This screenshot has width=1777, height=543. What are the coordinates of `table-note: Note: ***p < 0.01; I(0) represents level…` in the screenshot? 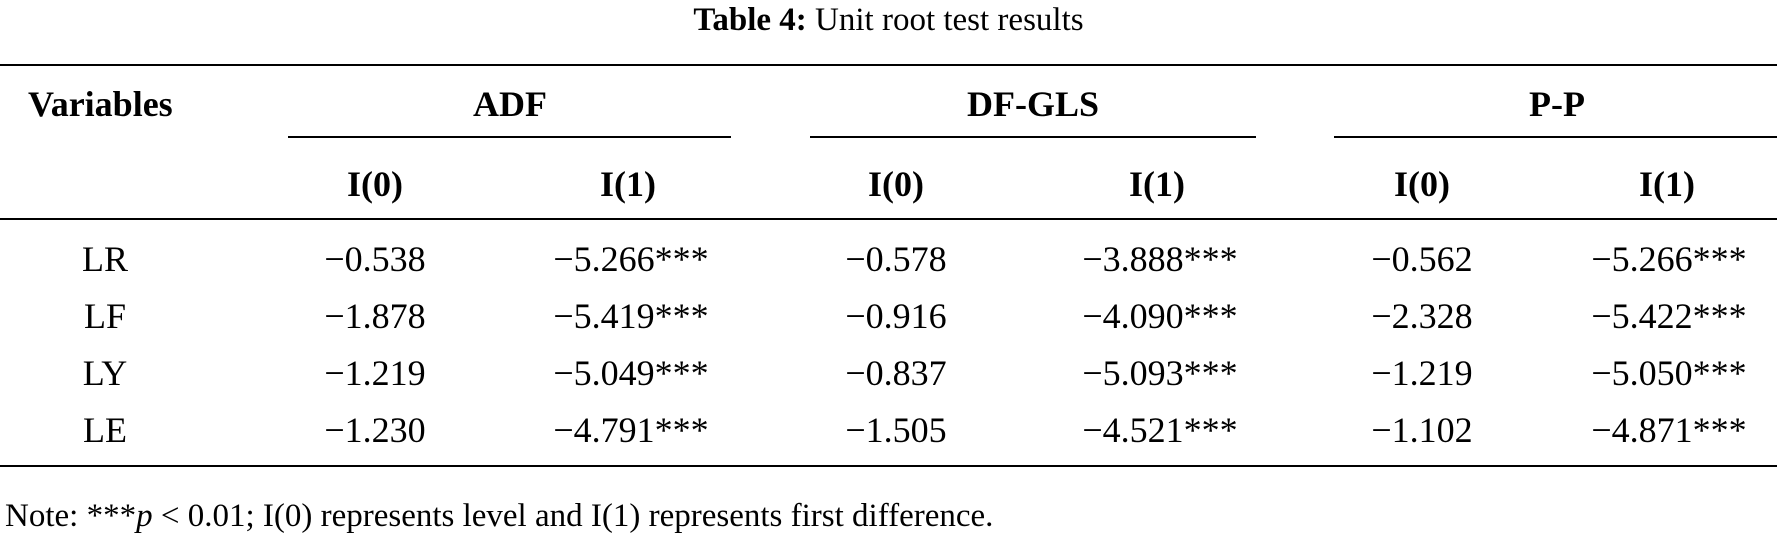 It's located at (499, 516).